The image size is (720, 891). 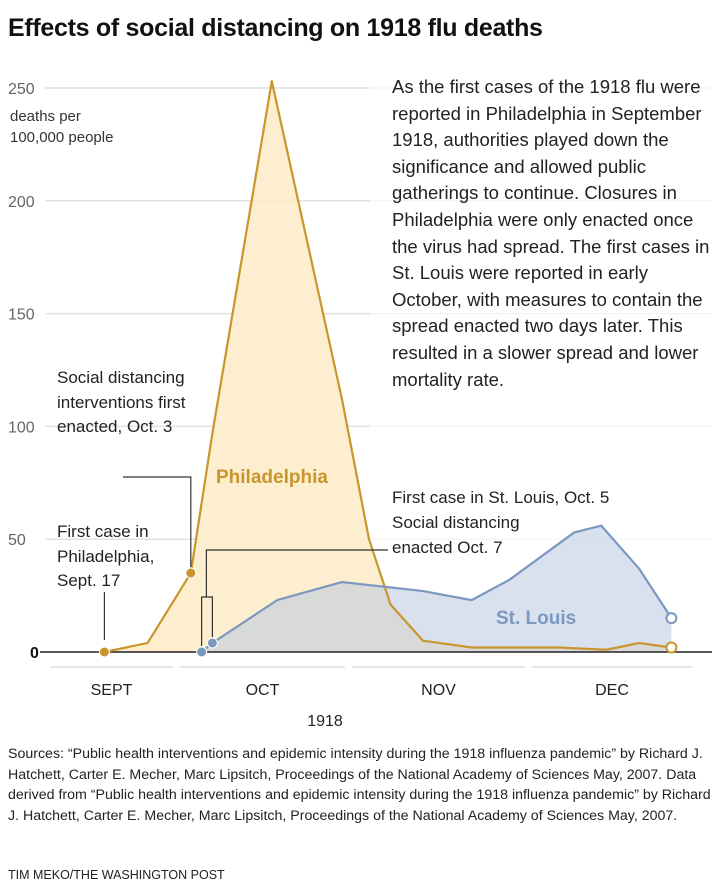 I want to click on y-axis-label: 100,000 people, so click(x=61, y=137).